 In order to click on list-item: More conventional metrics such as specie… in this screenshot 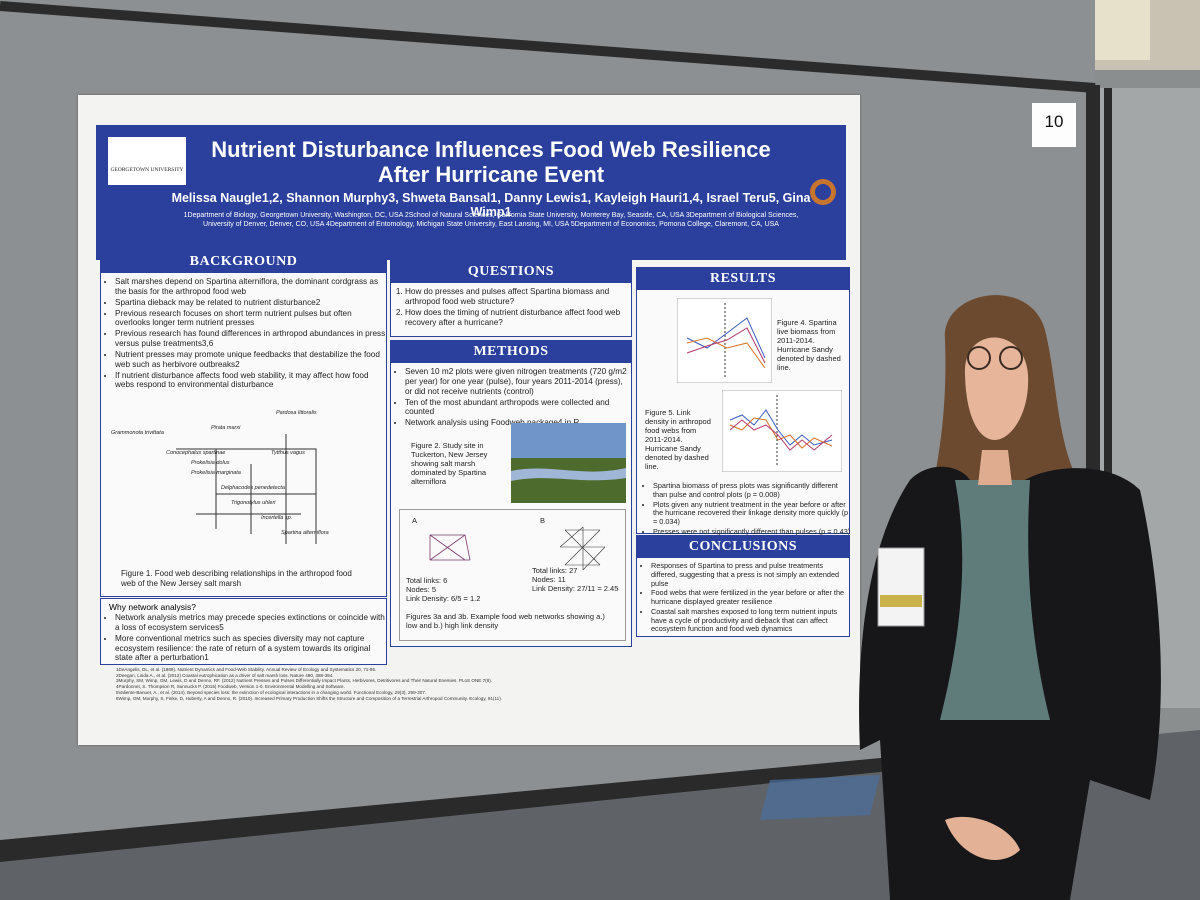, I will do `click(250, 649)`.